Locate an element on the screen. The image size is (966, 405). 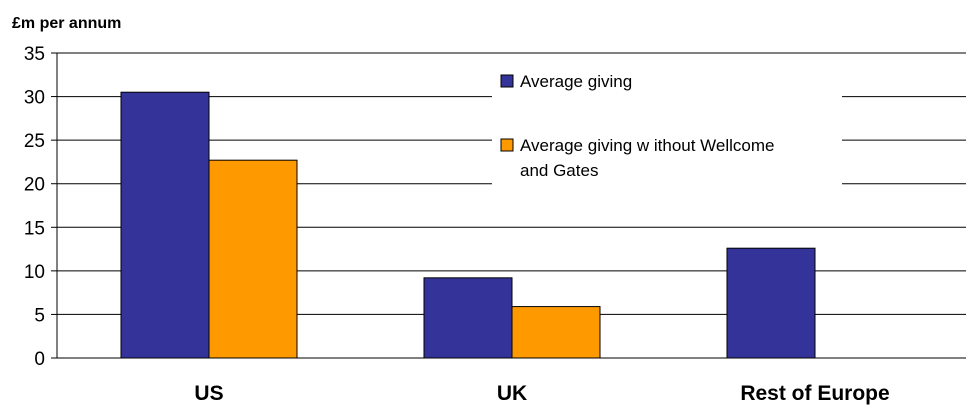
y-tick-label: 25 is located at coordinates (34, 141).